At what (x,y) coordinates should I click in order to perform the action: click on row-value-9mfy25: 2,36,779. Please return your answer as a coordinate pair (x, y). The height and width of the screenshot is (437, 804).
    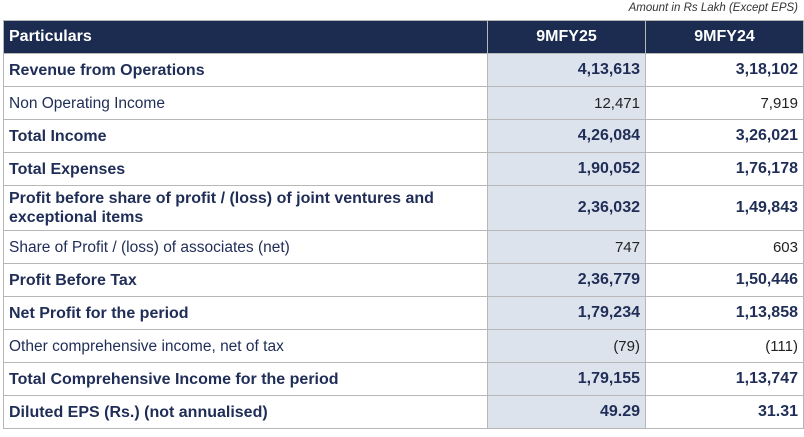
    Looking at the image, I should click on (566, 280).